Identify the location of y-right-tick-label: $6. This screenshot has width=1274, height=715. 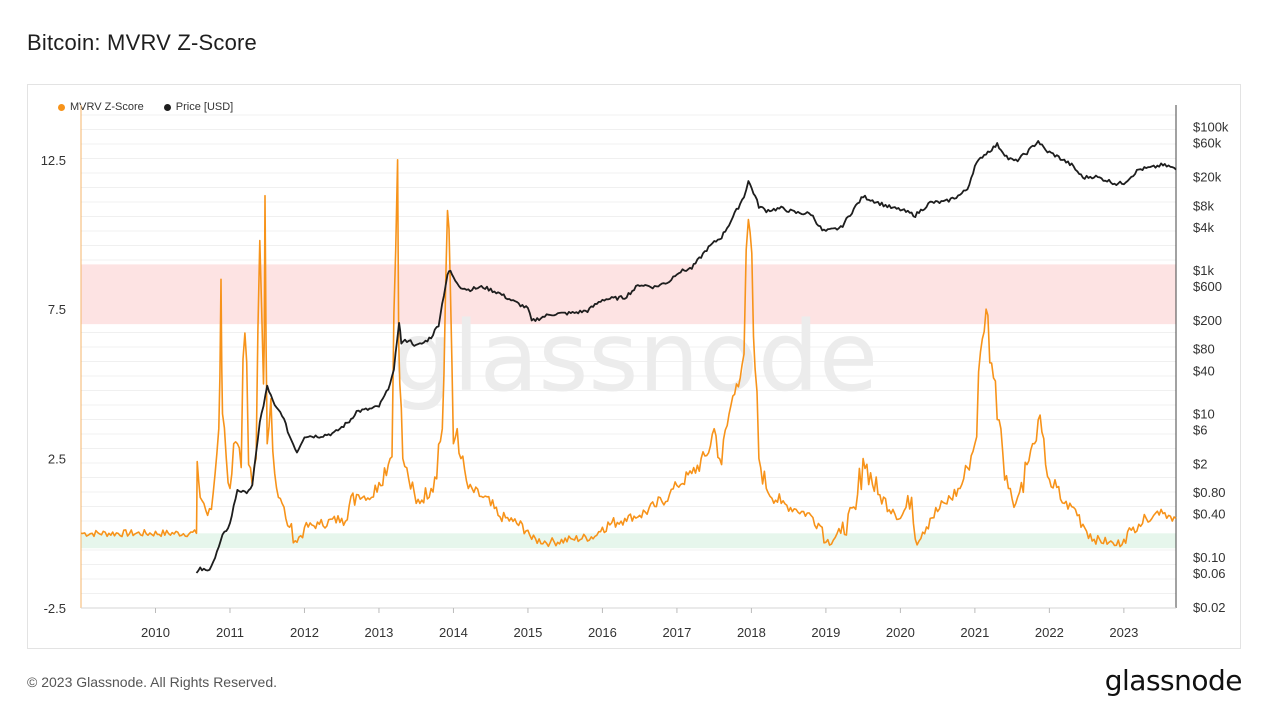
(1200, 429).